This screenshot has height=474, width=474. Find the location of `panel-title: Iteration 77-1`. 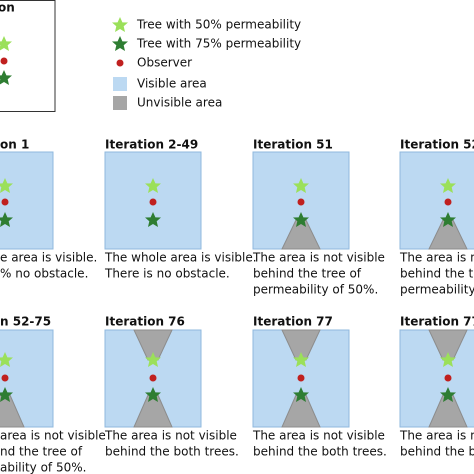

panel-title: Iteration 77-1 is located at coordinates (437, 322).